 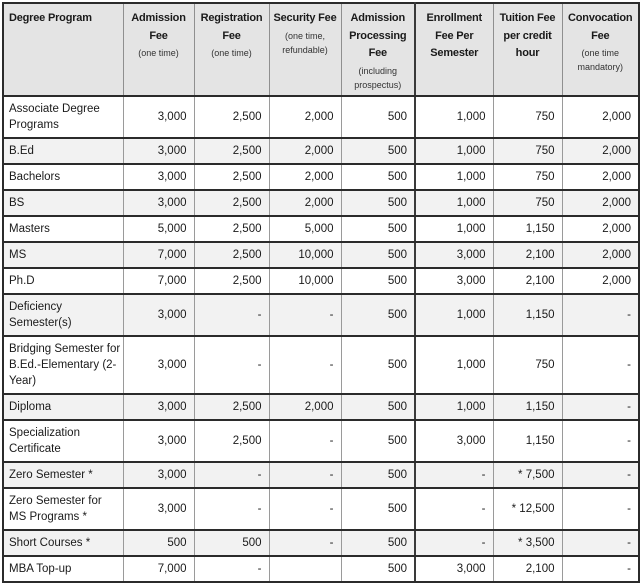 I want to click on column-header-tuition-fee: Tuition Fee per credit hour, so click(x=527, y=49).